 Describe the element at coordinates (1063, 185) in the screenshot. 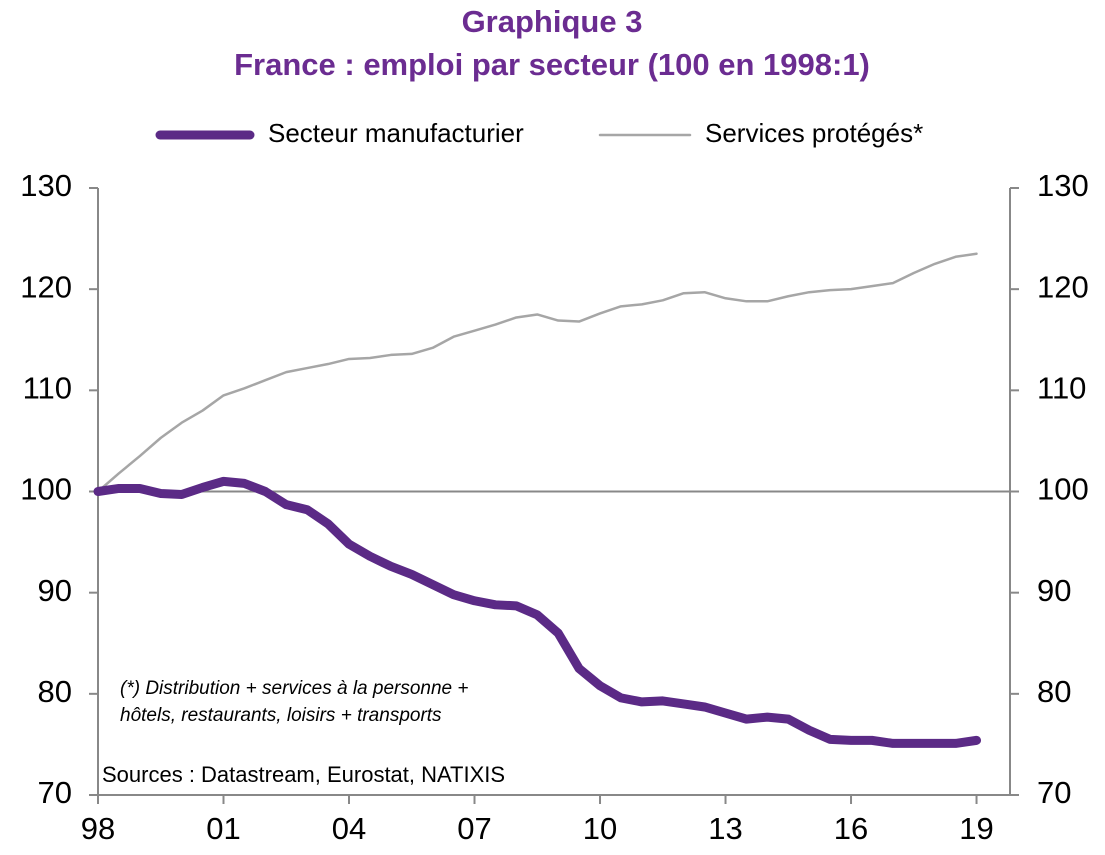

I see `y2-tick-label: 130` at that location.